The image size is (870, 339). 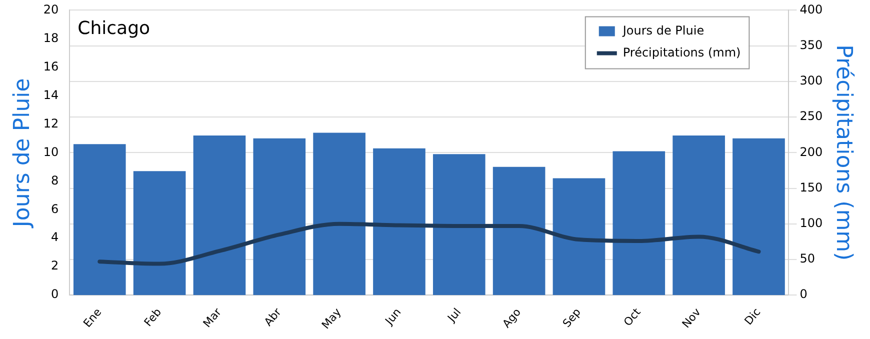 What do you see at coordinates (804, 294) in the screenshot?
I see `y2-tick-label: 0` at bounding box center [804, 294].